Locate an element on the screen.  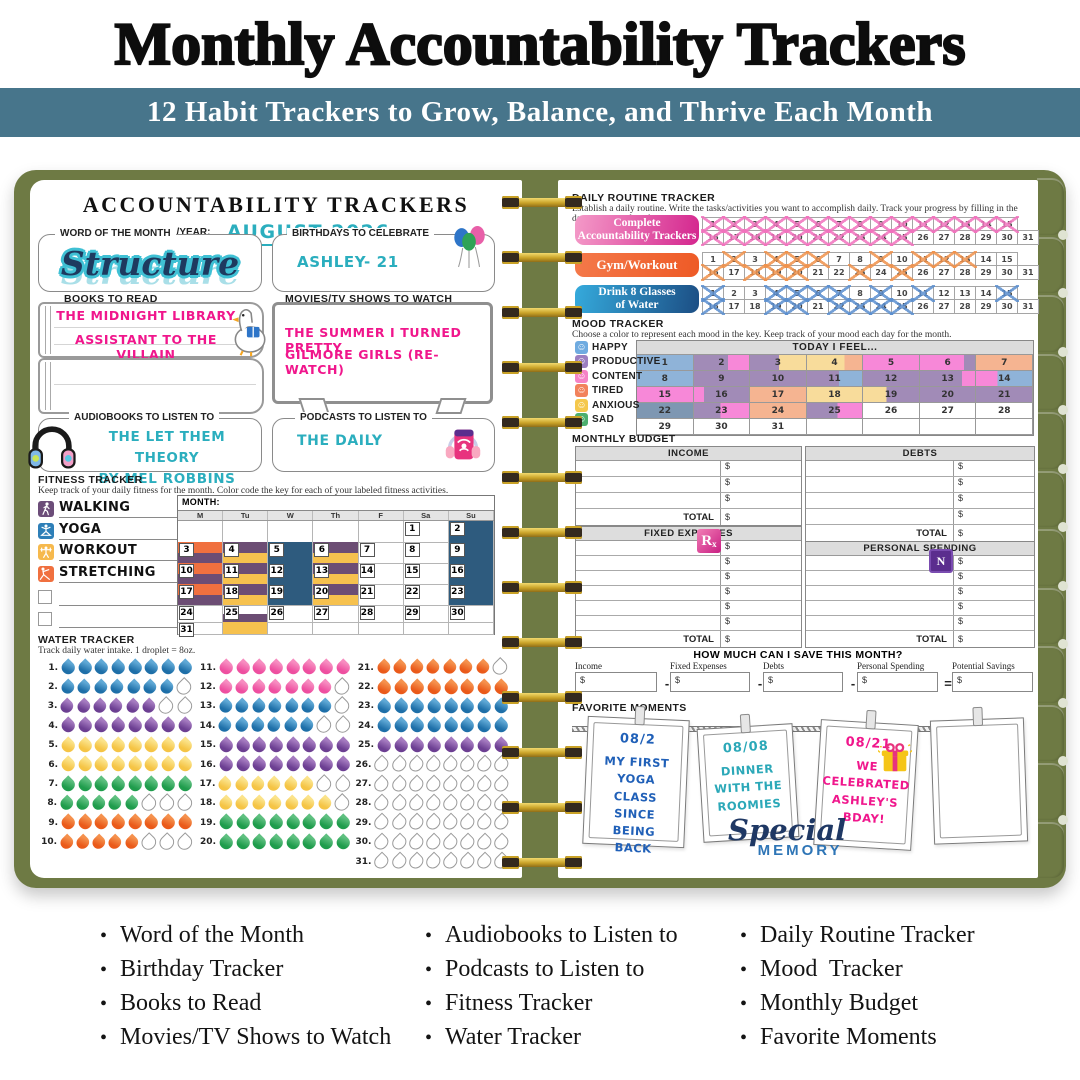
save-field-label: Income is located at coordinates (588, 666).